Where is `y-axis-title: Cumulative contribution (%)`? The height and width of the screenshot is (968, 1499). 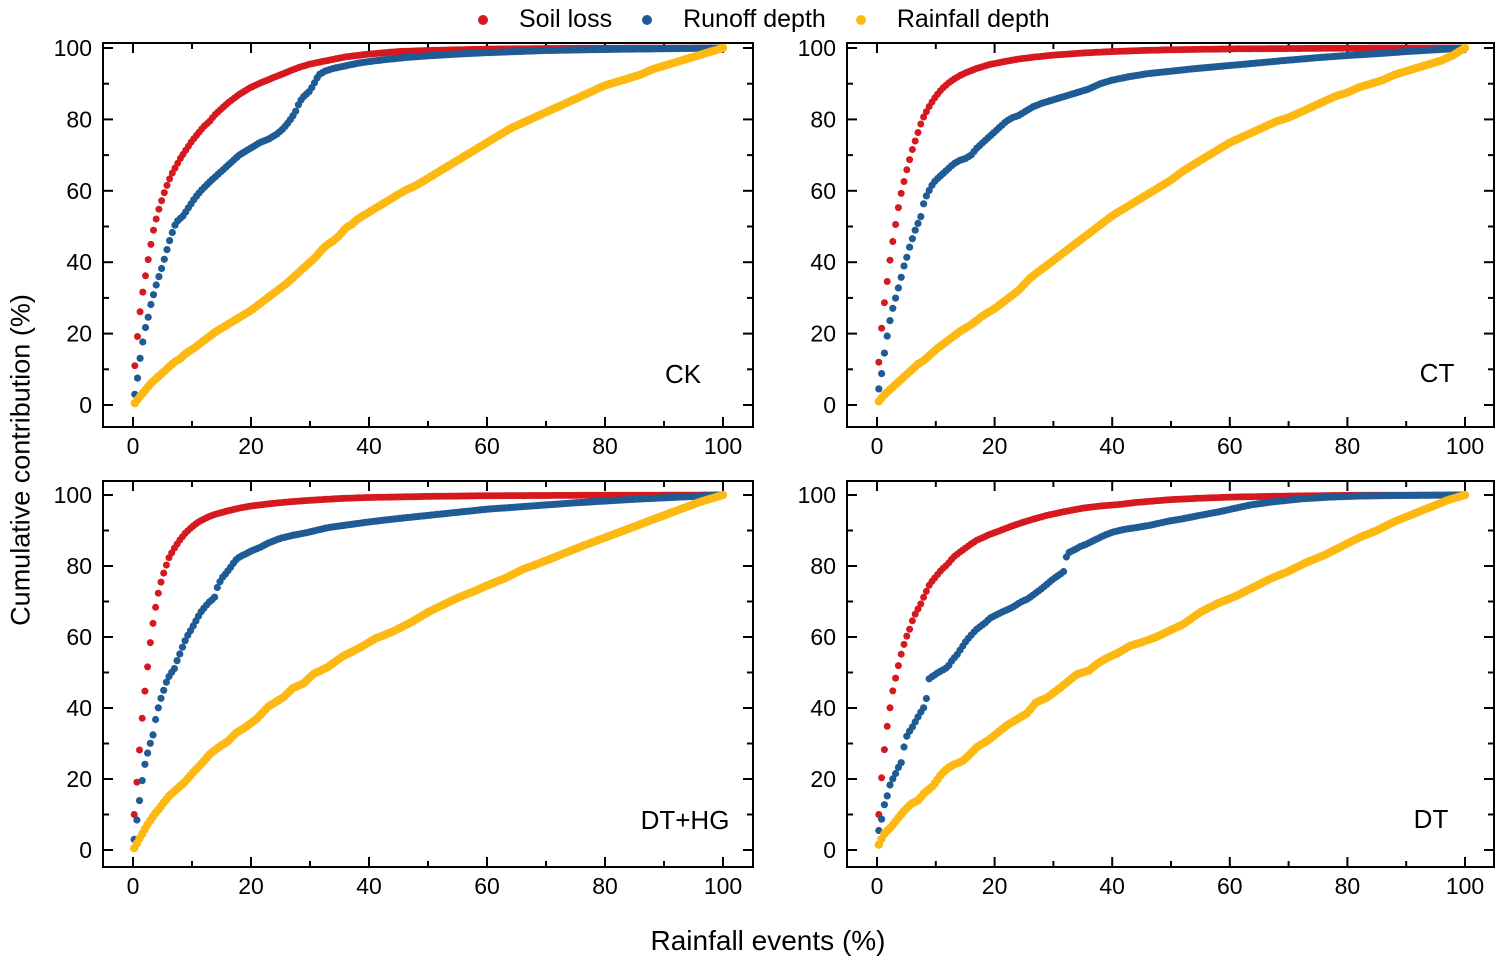
y-axis-title: Cumulative contribution (%) is located at coordinates (20, 460).